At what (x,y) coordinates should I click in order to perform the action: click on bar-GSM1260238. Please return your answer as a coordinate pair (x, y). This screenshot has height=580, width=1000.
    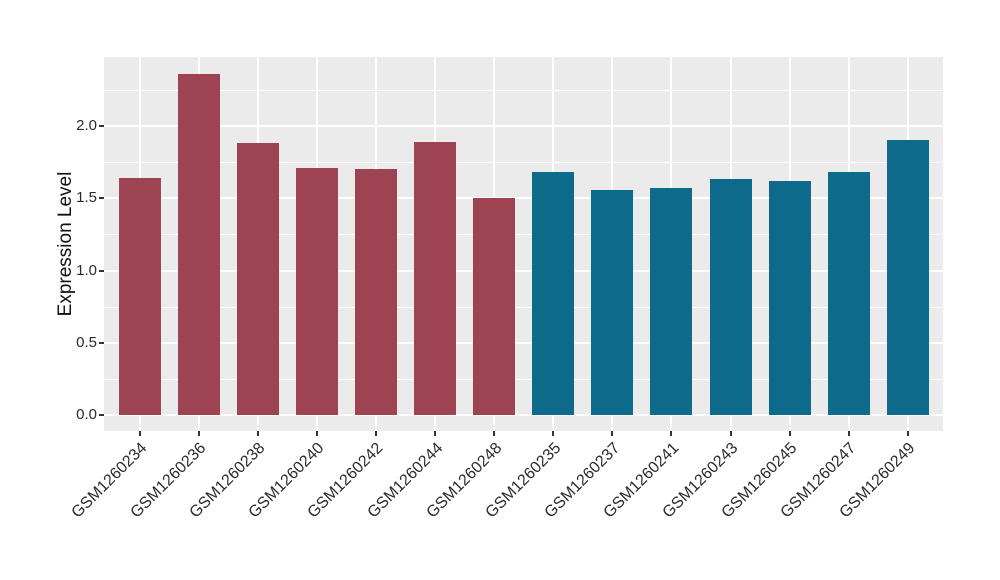
    Looking at the image, I should click on (258, 279).